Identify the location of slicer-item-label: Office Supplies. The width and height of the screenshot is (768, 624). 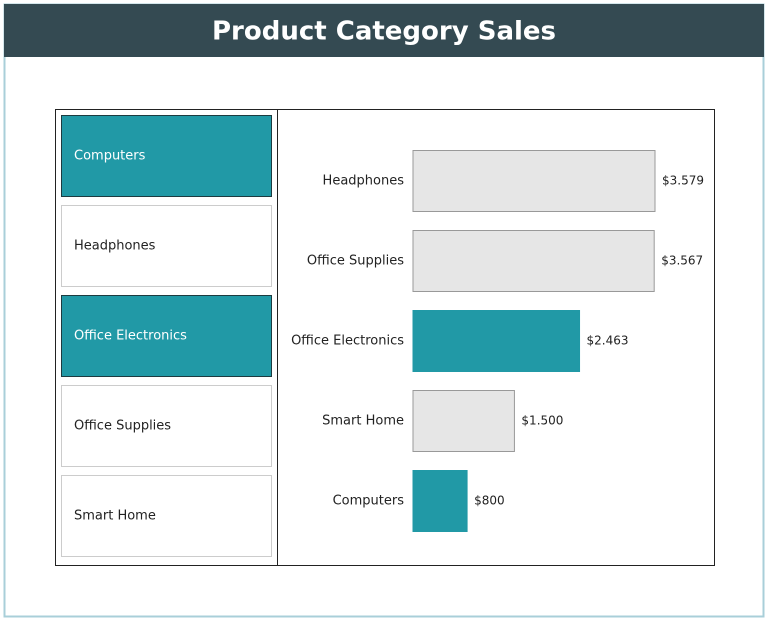
(122, 426).